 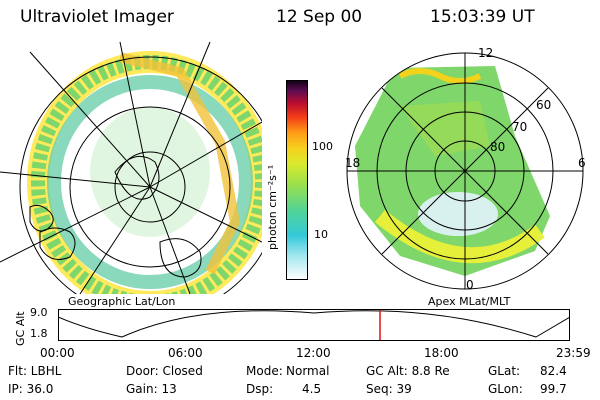 I want to click on header-time: 15:03:39 UT, so click(x=482, y=17).